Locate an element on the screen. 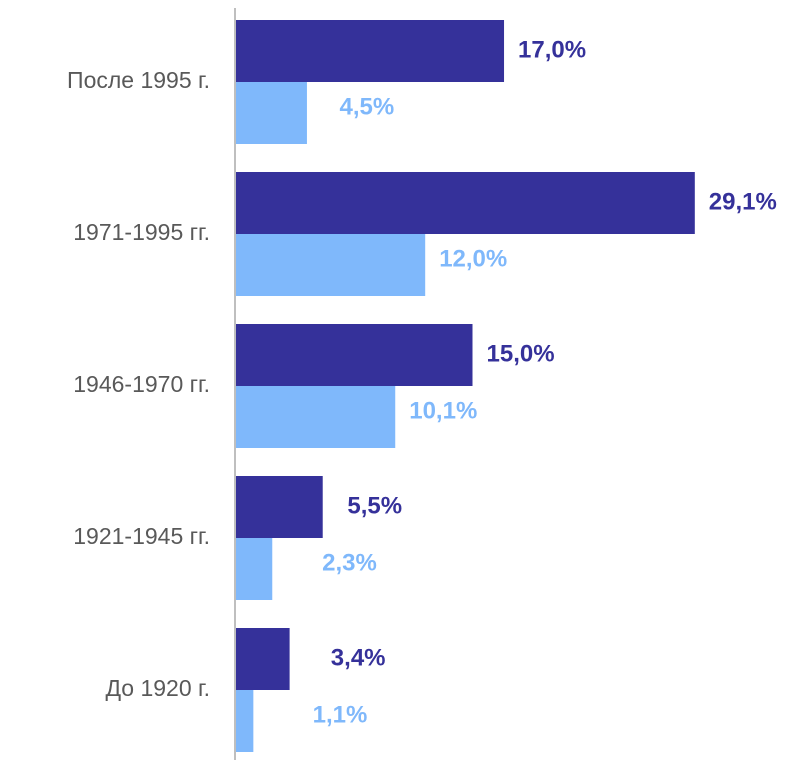 The image size is (808, 760). value-label: 3,4% is located at coordinates (358, 657).